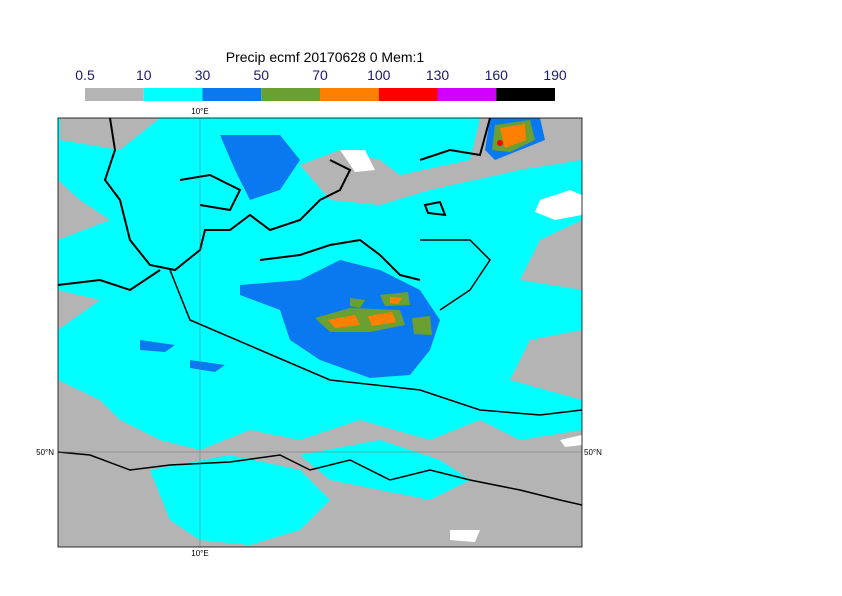  Describe the element at coordinates (320, 75) in the screenshot. I see `colorbar-label: 70` at that location.